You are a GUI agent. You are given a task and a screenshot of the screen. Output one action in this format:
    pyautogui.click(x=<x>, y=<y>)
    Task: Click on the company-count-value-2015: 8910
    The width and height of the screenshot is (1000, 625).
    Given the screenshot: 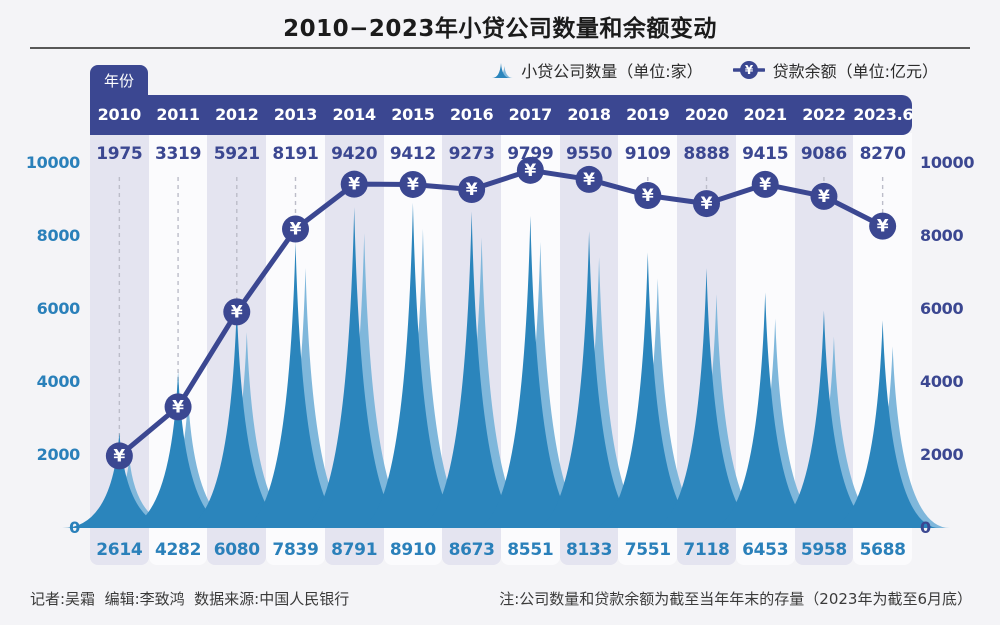 What is the action you would take?
    pyautogui.click(x=412, y=550)
    